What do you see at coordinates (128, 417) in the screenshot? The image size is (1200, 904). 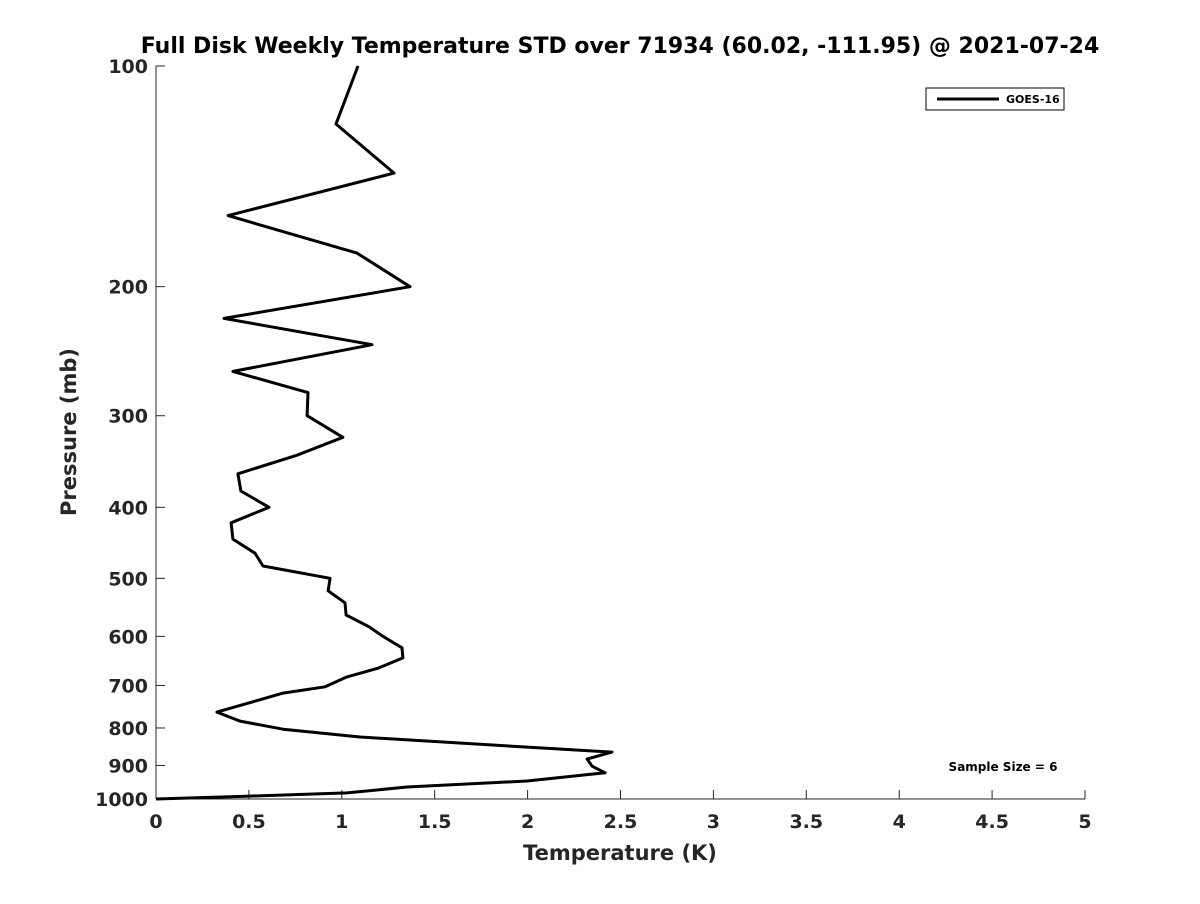 I see `y-tick-label: 300` at bounding box center [128, 417].